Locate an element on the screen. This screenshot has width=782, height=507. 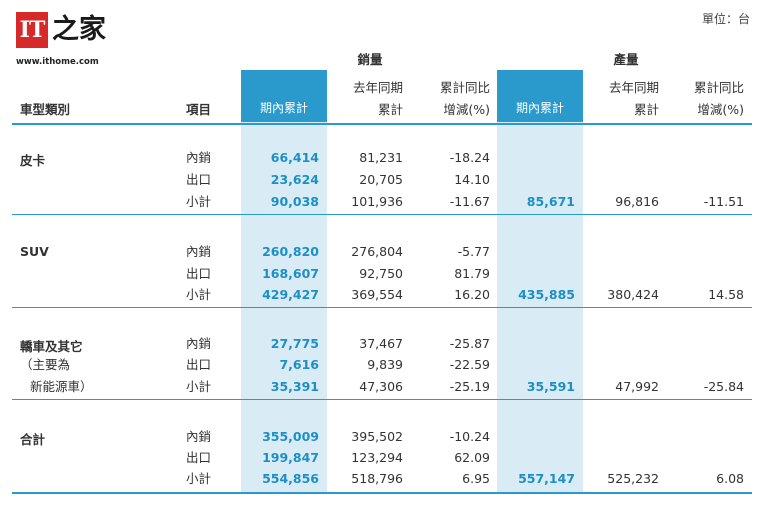
item-header: 項目 is located at coordinates (199, 109).